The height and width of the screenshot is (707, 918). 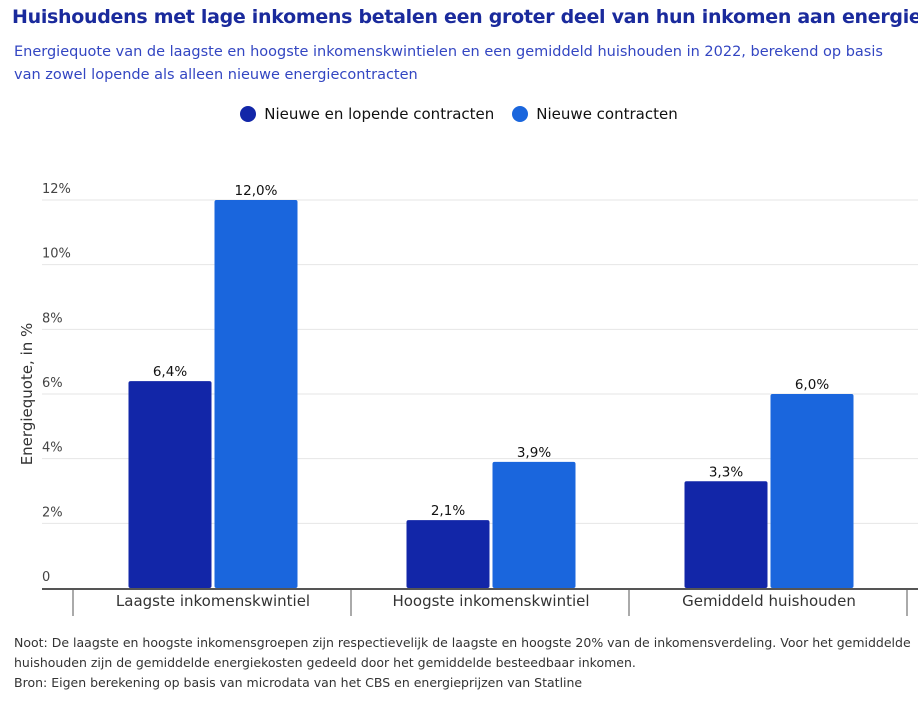 I want to click on legend-item-series-0: Nieuwe en lopende contracten, so click(x=367, y=114).